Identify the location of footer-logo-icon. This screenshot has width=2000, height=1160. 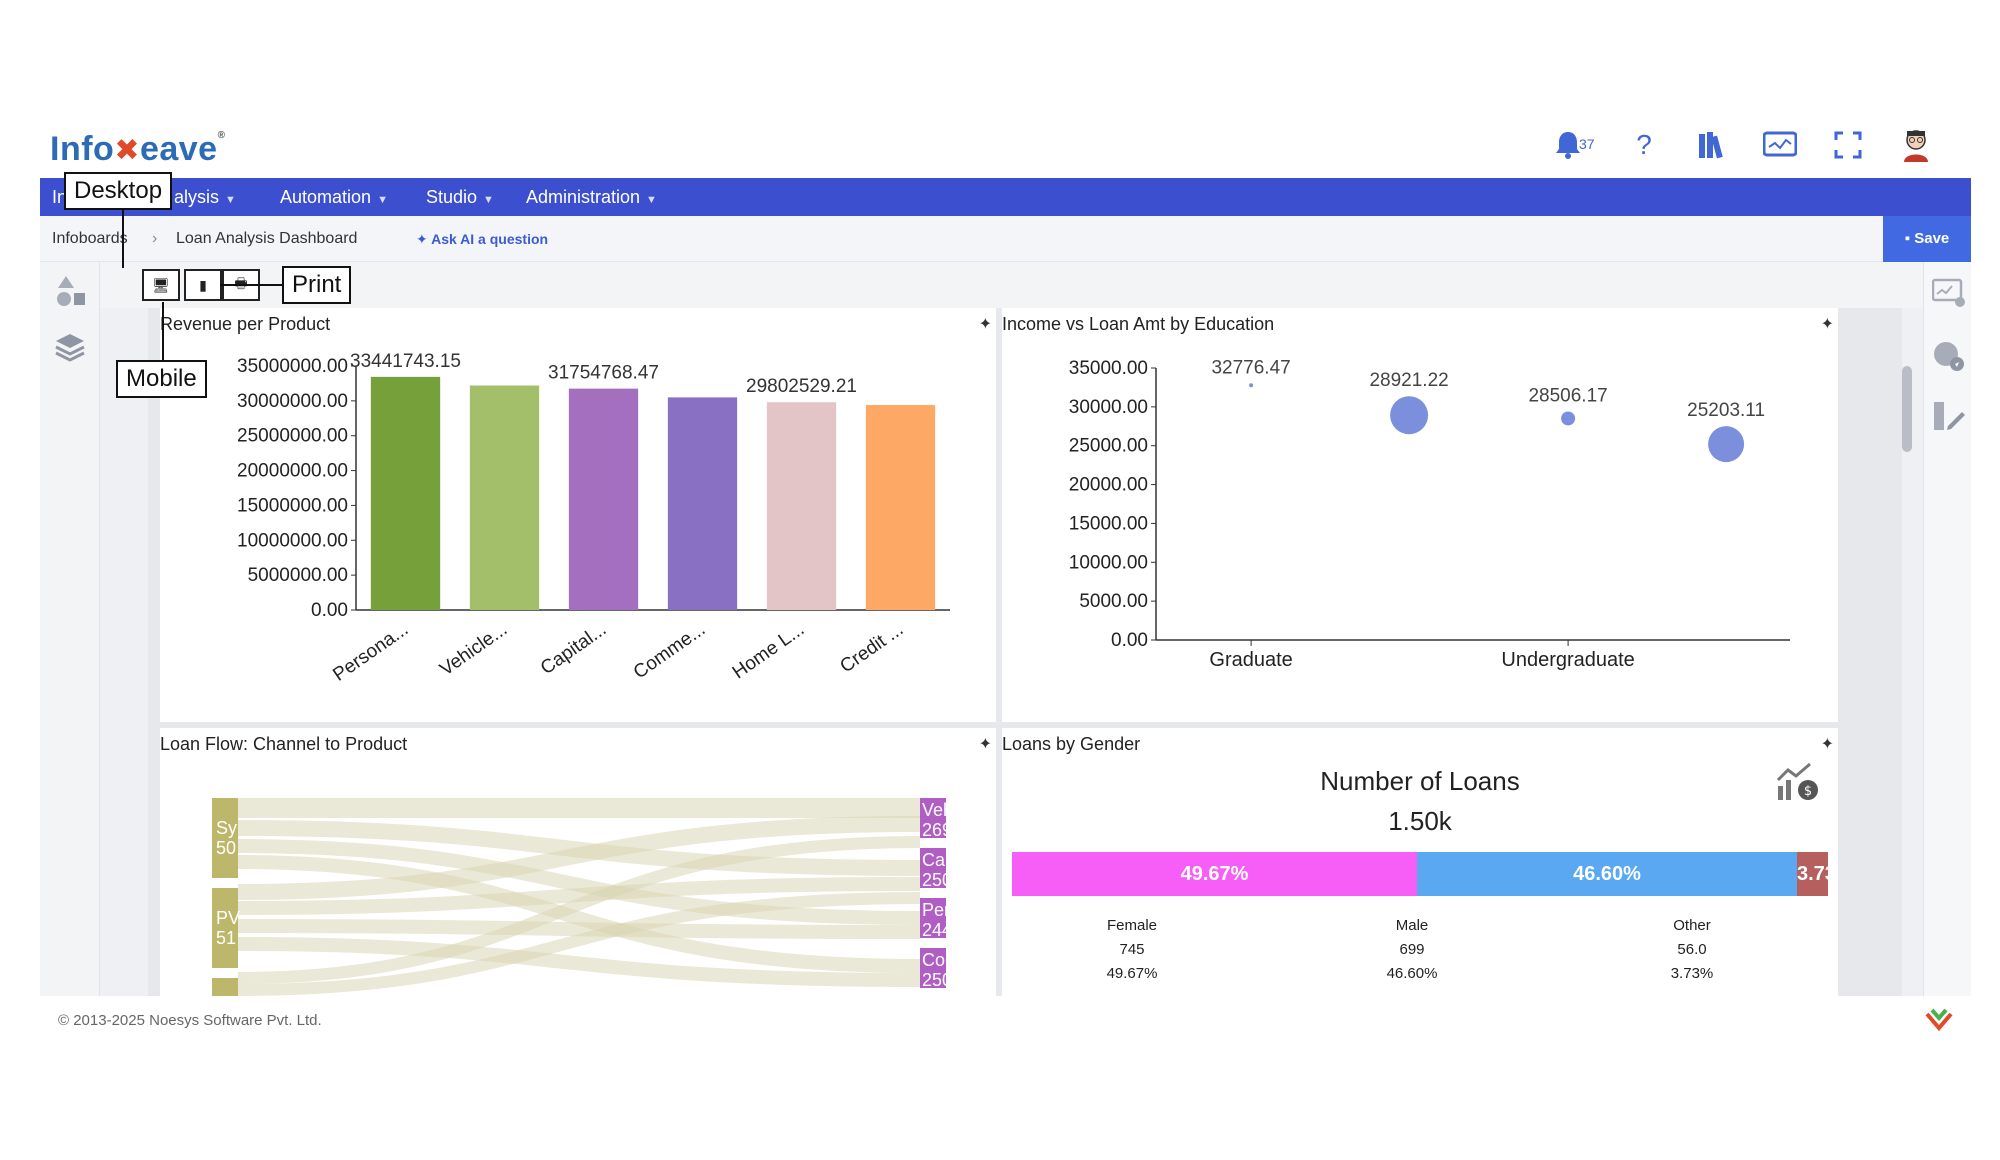
(1939, 1022).